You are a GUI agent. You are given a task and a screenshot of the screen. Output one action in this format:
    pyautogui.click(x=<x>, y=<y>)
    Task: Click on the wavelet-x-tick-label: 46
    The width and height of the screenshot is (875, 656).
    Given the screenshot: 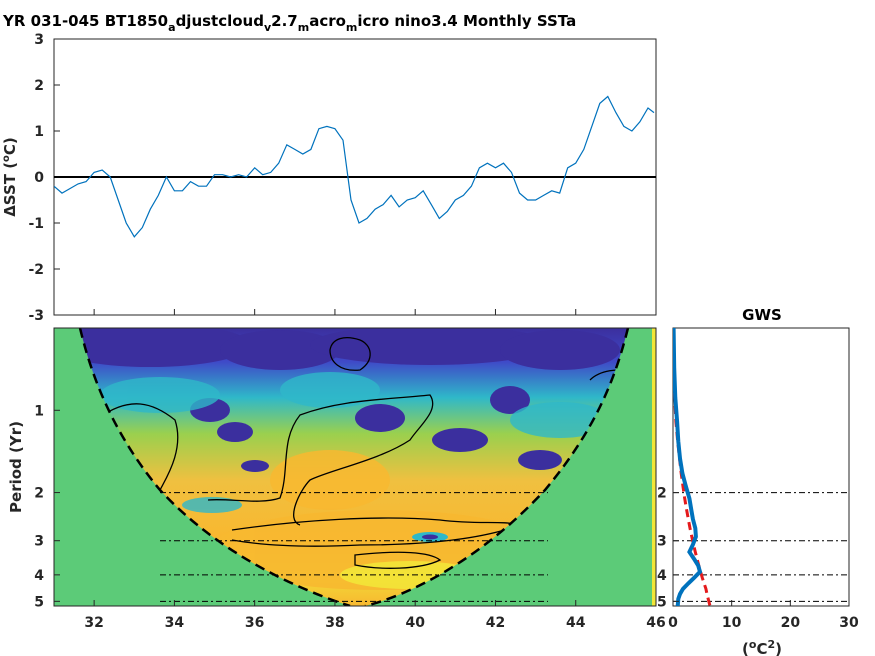 What is the action you would take?
    pyautogui.click(x=655, y=623)
    